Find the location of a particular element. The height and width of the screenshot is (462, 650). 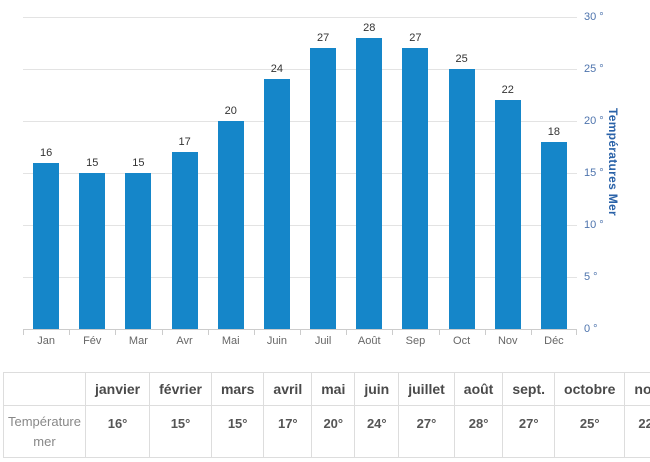

y-axis-title: Températures Mer is located at coordinates (613, 162).